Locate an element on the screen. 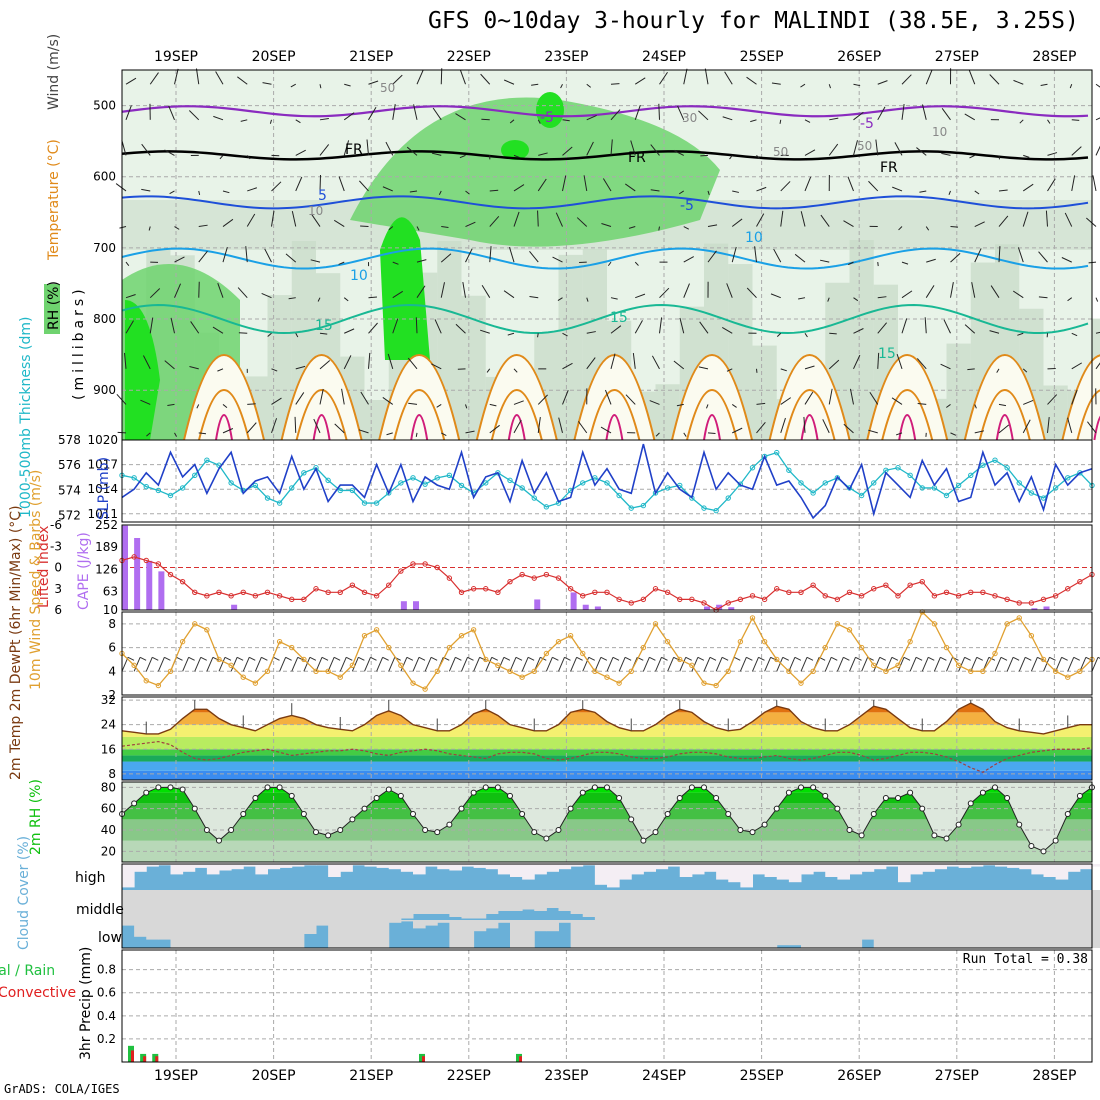 Image resolution: width=1100 pixels, height=1100 pixels. pressure-tick: 800 is located at coordinates (104, 319).